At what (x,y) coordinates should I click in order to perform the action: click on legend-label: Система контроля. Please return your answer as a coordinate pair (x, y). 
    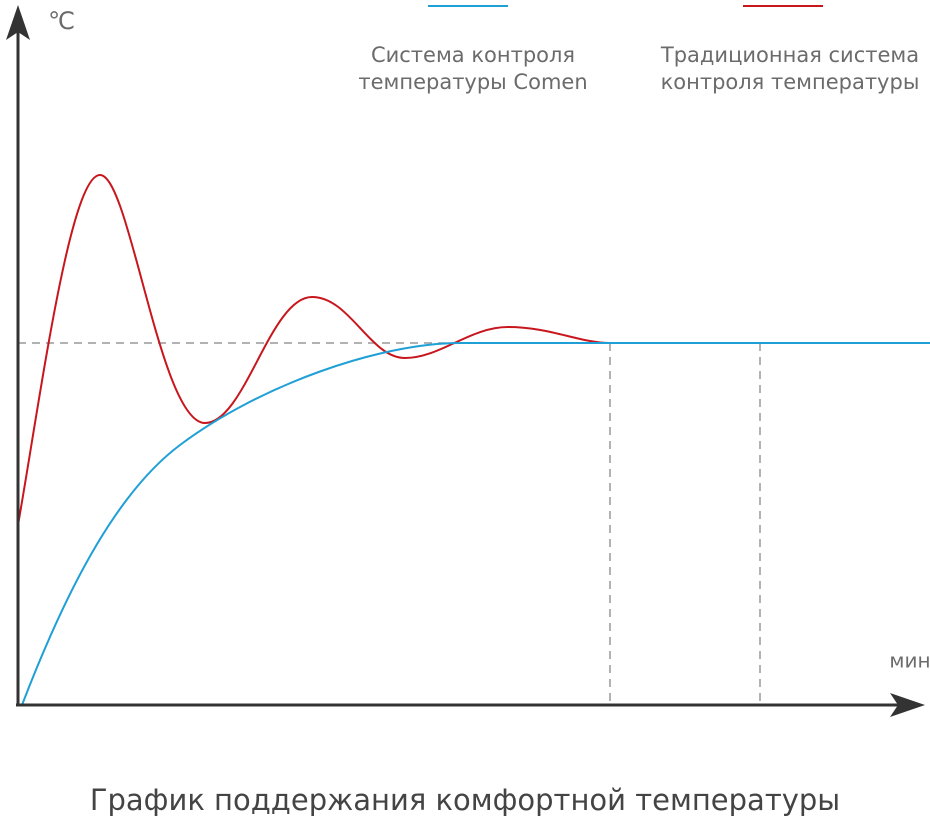
    Looking at the image, I should click on (473, 55).